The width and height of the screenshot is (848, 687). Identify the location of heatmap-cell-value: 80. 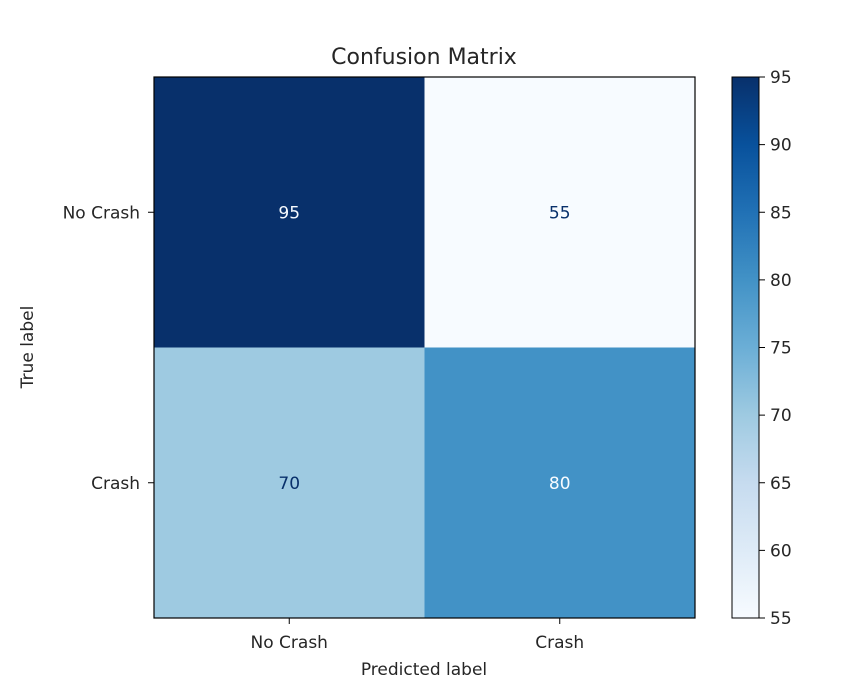
(560, 484).